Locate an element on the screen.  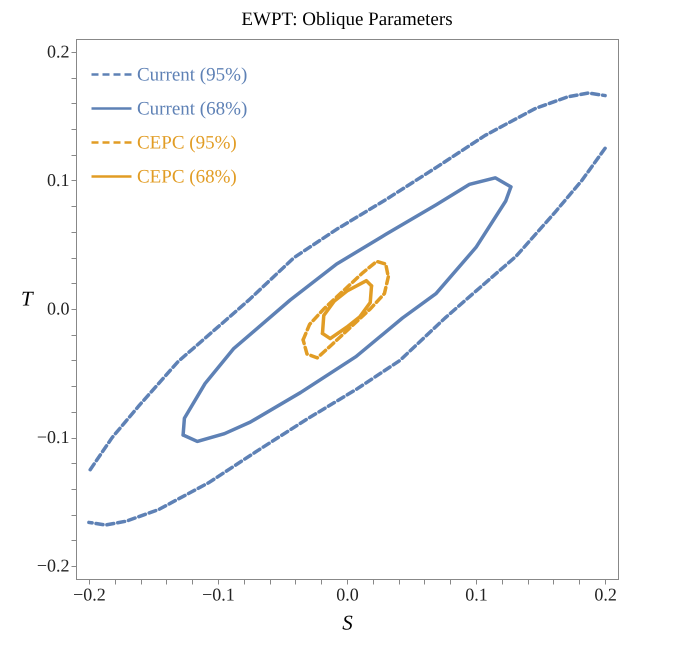
y-tick-label: 0.0 is located at coordinates (58, 308).